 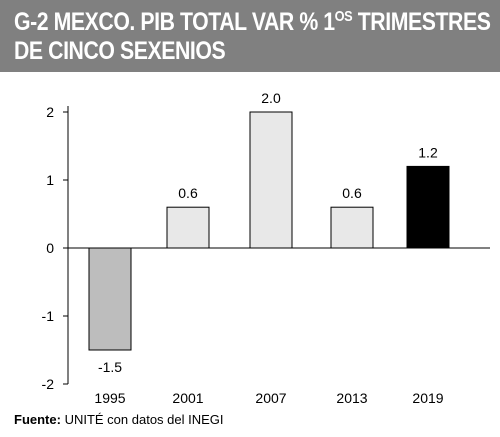 What do you see at coordinates (271, 180) in the screenshot?
I see `bar-2007` at bounding box center [271, 180].